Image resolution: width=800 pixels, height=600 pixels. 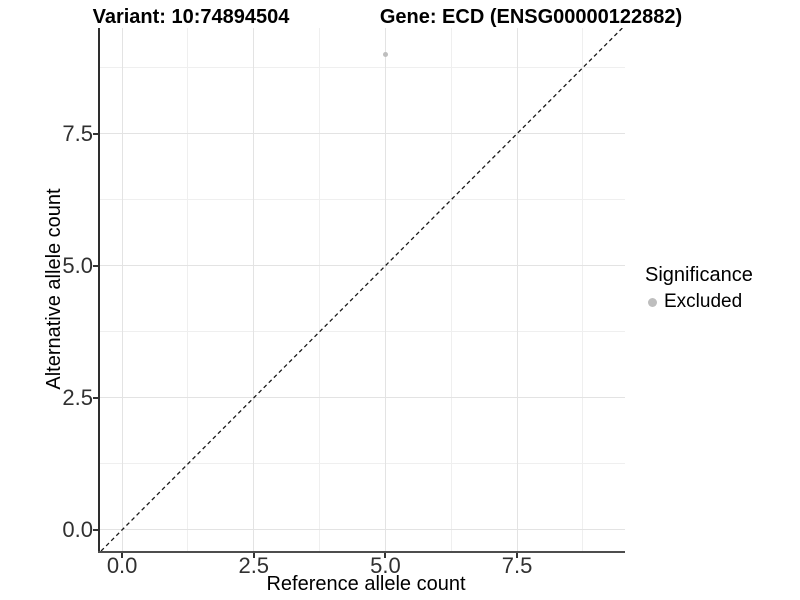 I want to click on legend-item-label: Excluded, so click(x=703, y=301).